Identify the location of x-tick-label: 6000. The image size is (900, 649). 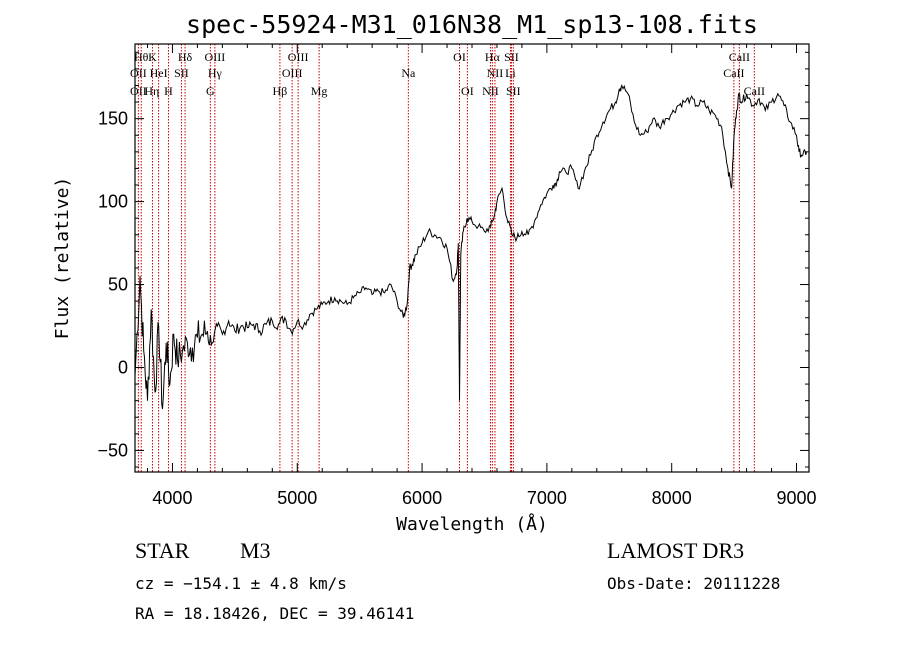
(422, 498).